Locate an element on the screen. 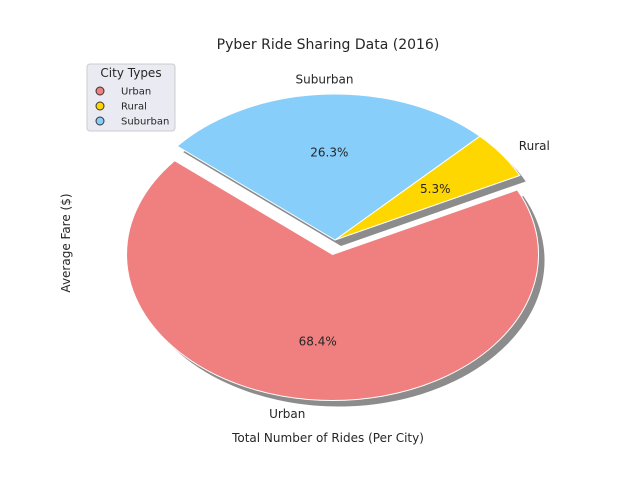 This screenshot has width=640, height=480. x-axis-label: Total Number of Rides (Per City) is located at coordinates (327, 438).